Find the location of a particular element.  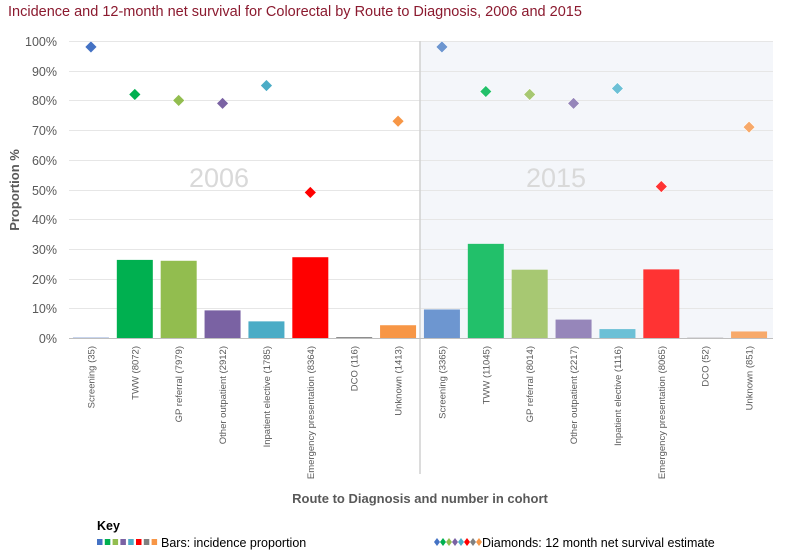

legend-title: Key is located at coordinates (108, 526).